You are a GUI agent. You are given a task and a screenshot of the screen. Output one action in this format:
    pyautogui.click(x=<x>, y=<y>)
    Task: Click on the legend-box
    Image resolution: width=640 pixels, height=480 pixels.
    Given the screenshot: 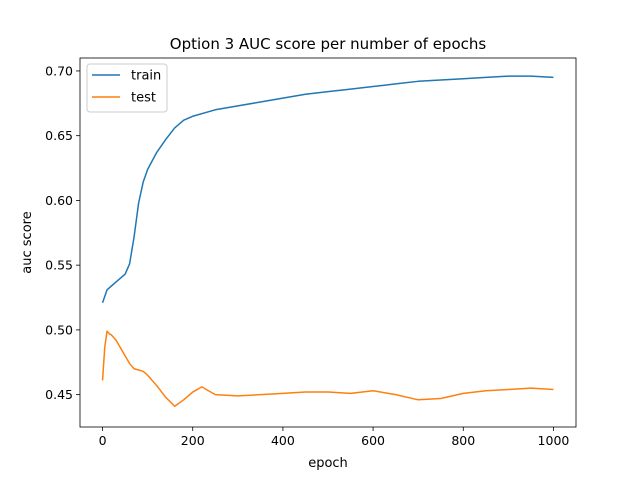 What is the action you would take?
    pyautogui.click(x=127, y=88)
    